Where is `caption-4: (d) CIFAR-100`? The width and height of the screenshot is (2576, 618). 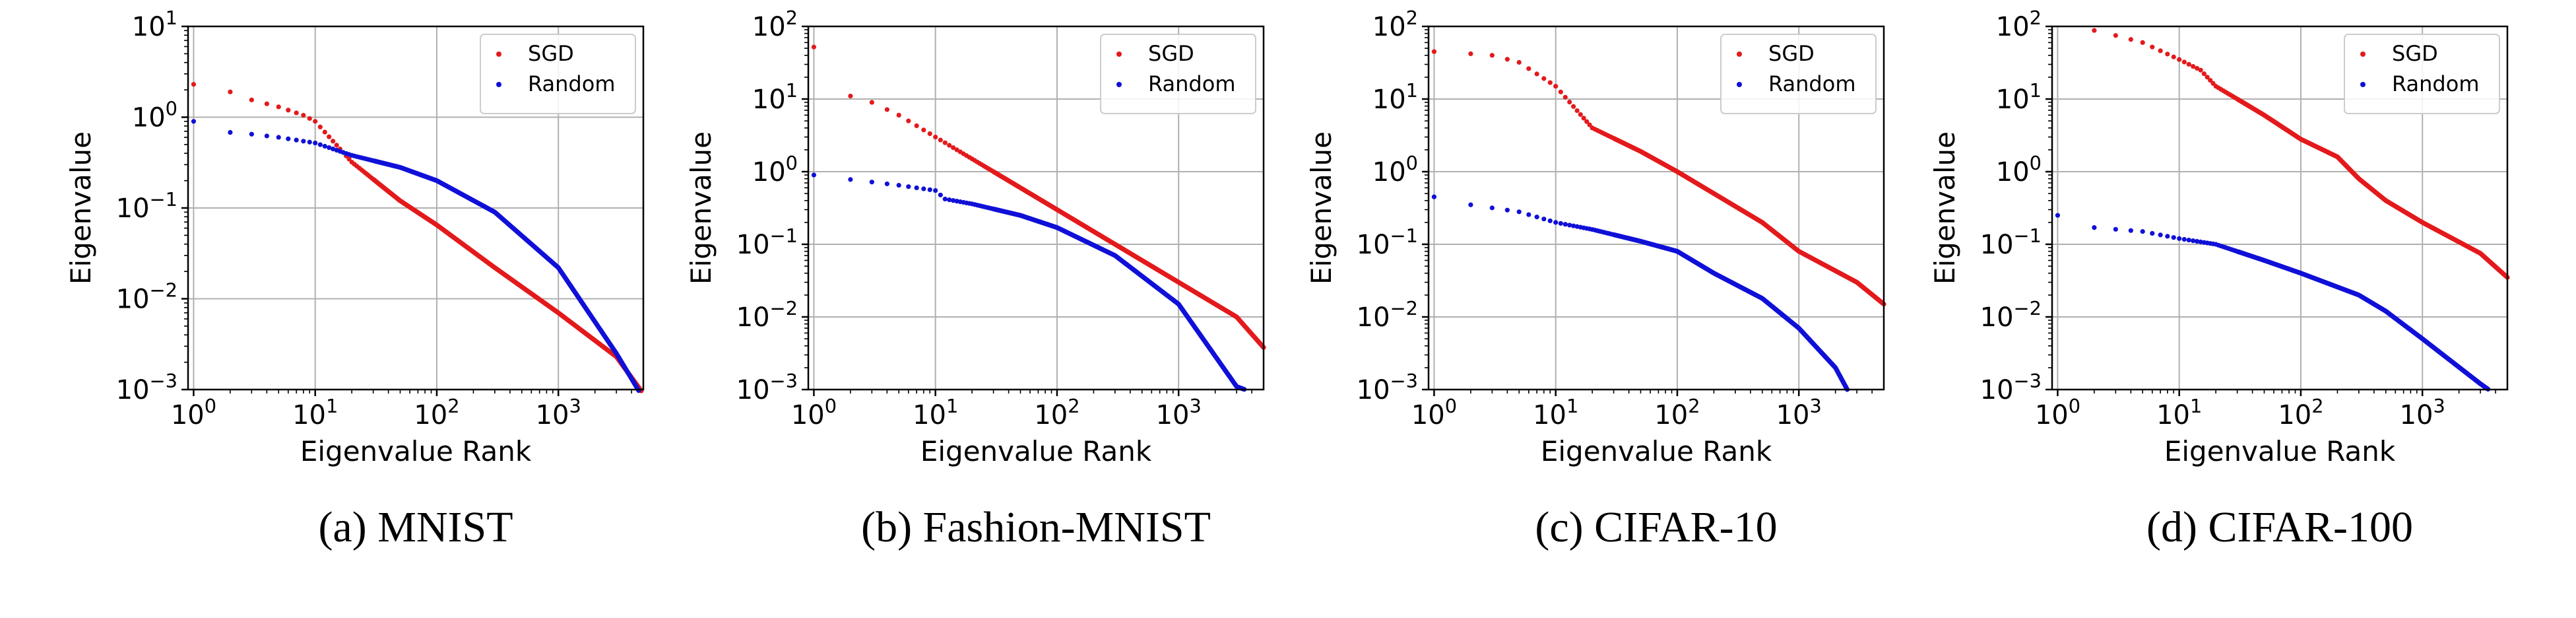
caption-4: (d) CIFAR-100 is located at coordinates (2279, 527).